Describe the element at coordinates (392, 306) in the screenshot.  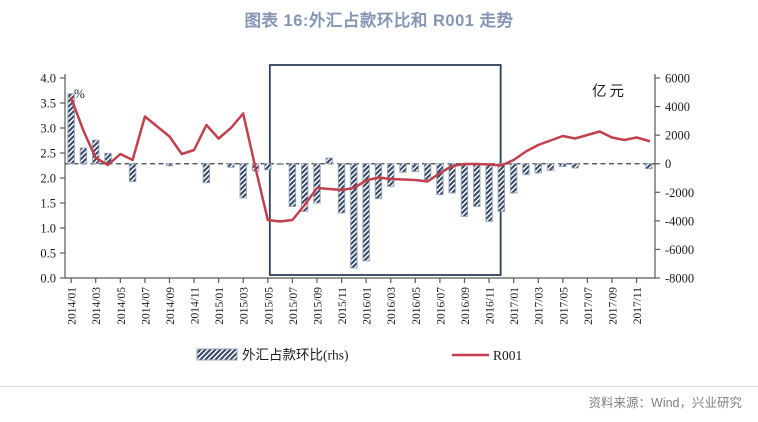
I see `svg-text: 2016/03` at that location.